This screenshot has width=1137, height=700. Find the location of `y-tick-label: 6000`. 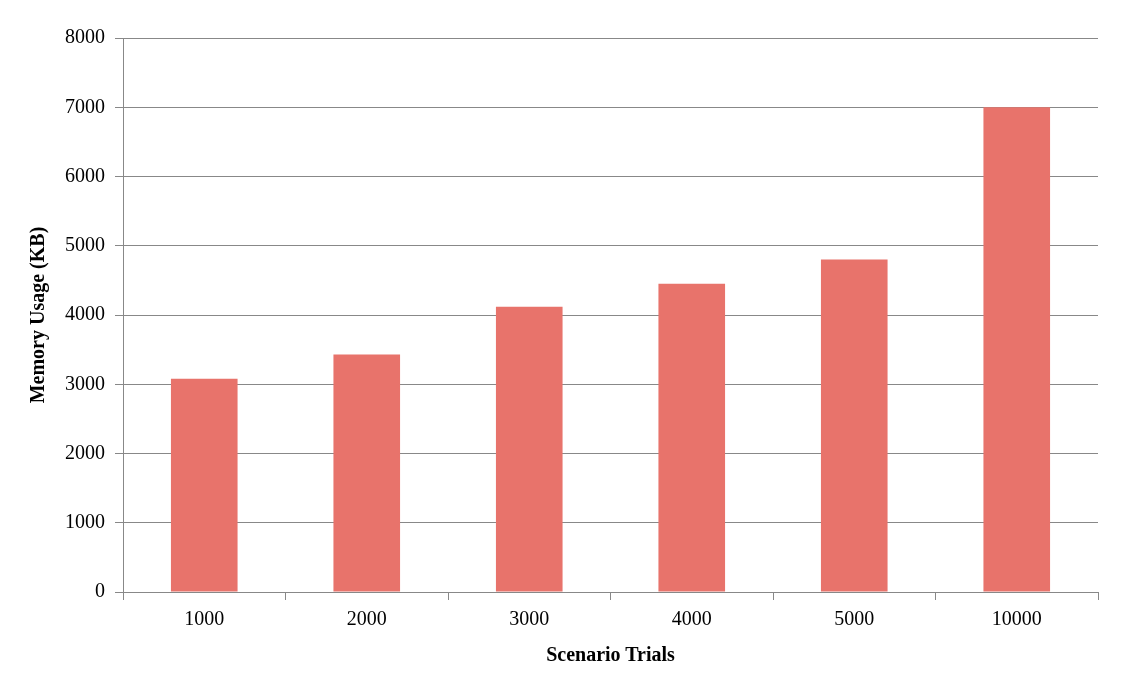

y-tick-label: 6000 is located at coordinates (85, 174).